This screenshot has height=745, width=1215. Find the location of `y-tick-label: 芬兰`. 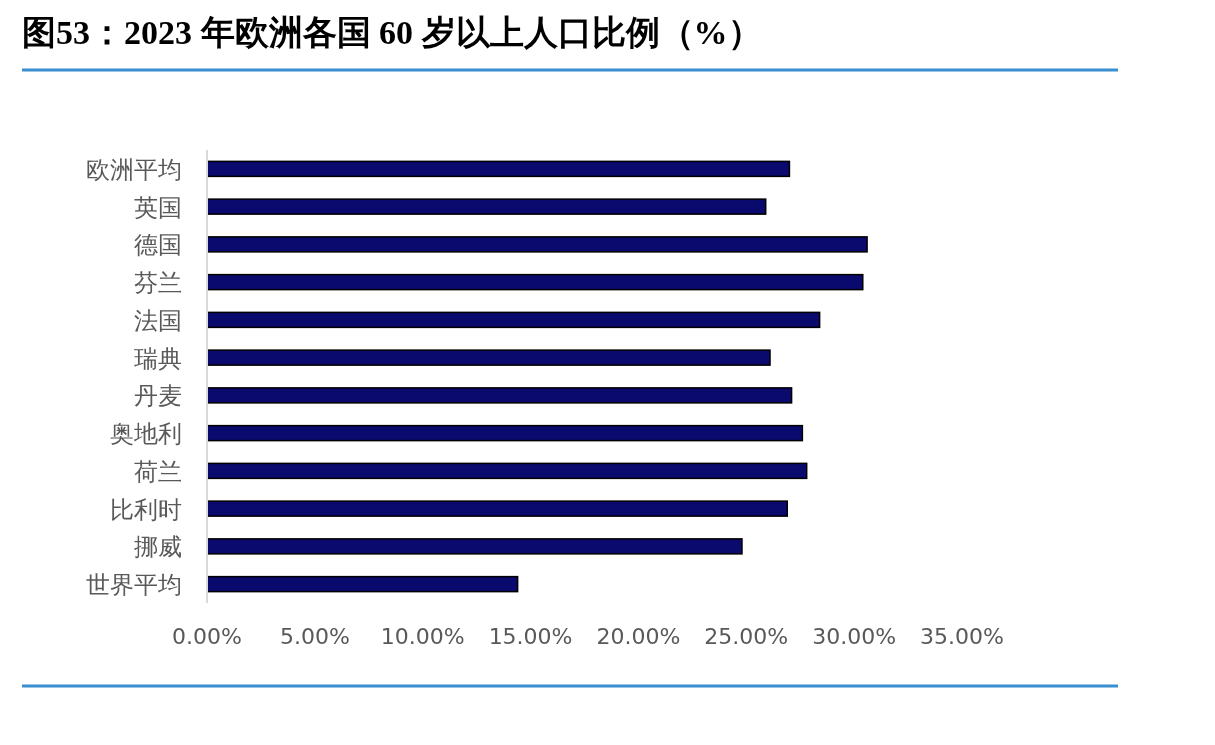

y-tick-label: 芬兰 is located at coordinates (158, 283).